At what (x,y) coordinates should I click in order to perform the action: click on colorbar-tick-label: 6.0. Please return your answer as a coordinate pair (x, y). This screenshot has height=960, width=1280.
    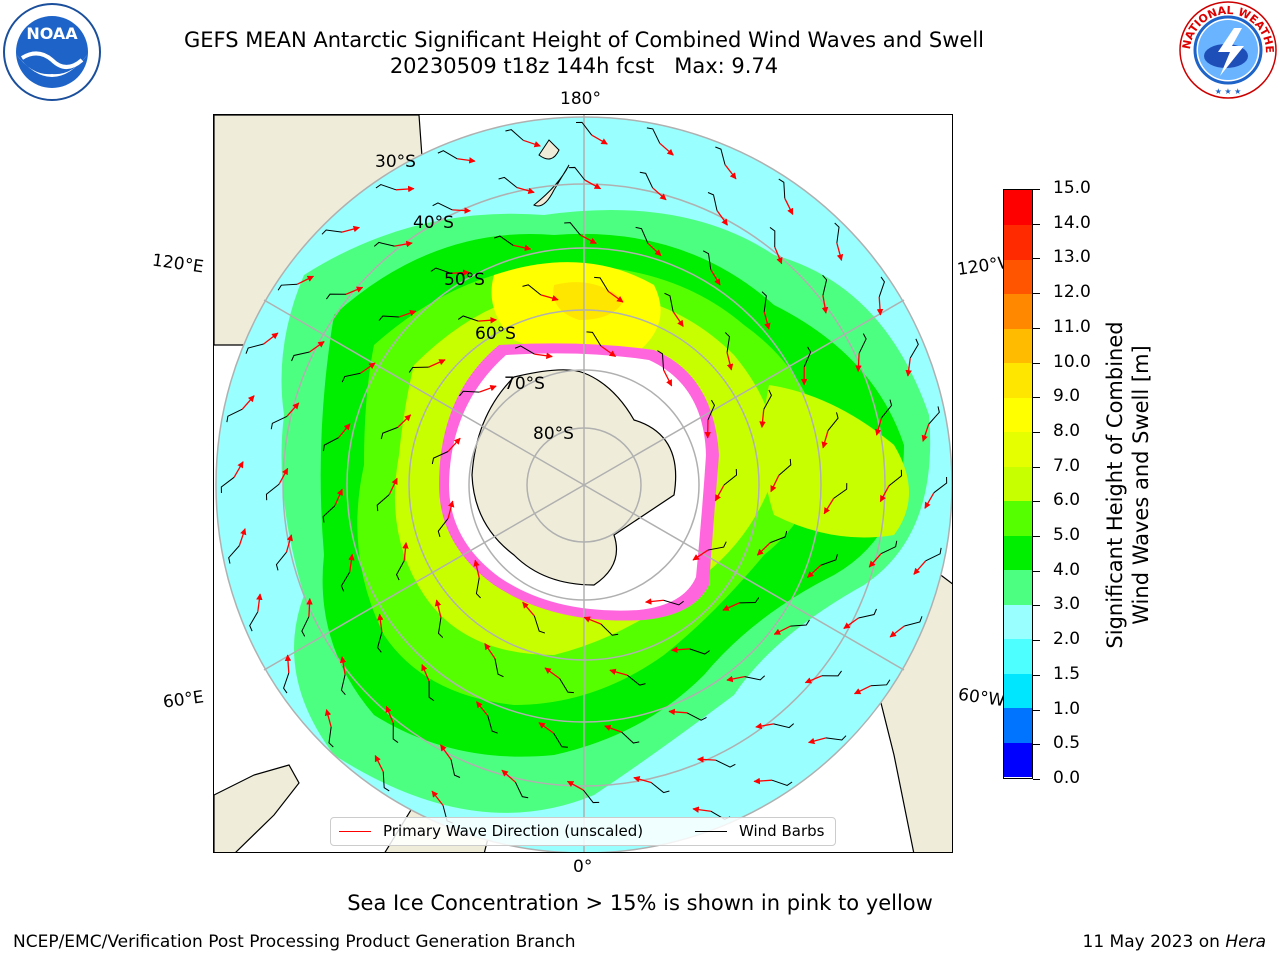
    Looking at the image, I should click on (1067, 500).